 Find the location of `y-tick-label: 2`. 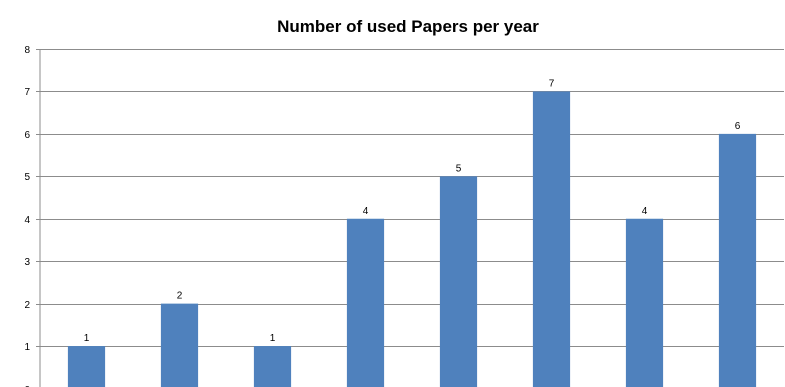

y-tick-label: 2 is located at coordinates (27, 305).